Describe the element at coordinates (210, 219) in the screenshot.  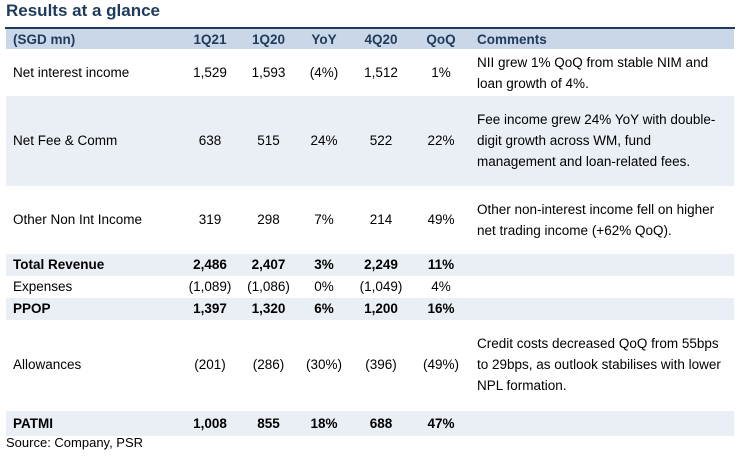
I see `cell-1q21: 319` at that location.